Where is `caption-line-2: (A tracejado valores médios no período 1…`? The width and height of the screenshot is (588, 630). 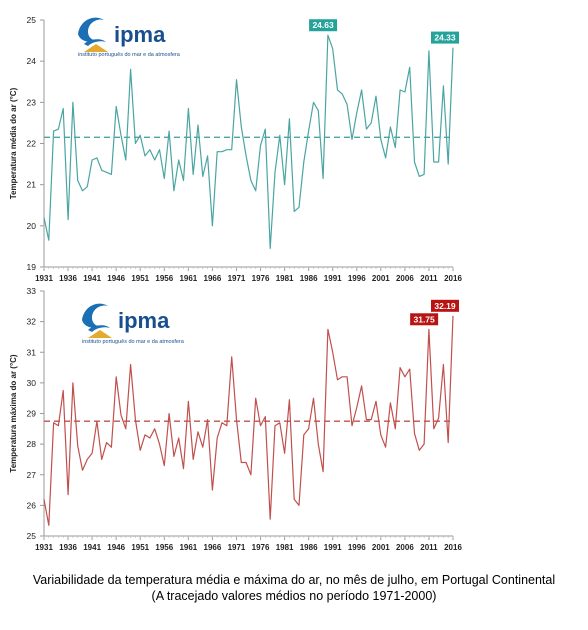 caption-line-2: (A tracejado valores médios no período 1… is located at coordinates (294, 595).